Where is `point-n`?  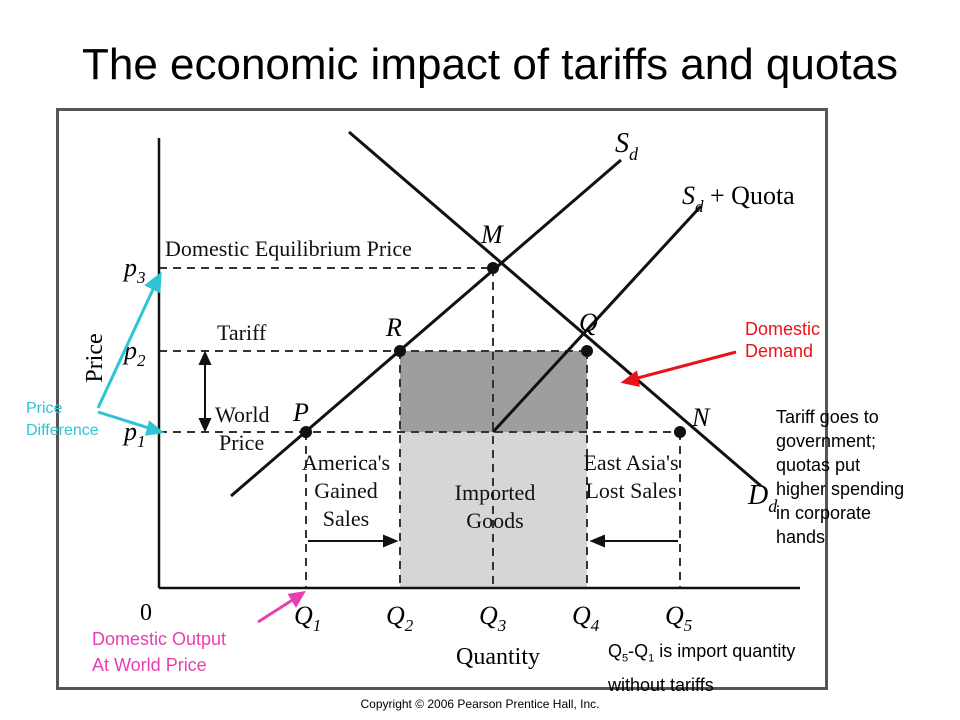 point-n is located at coordinates (680, 432).